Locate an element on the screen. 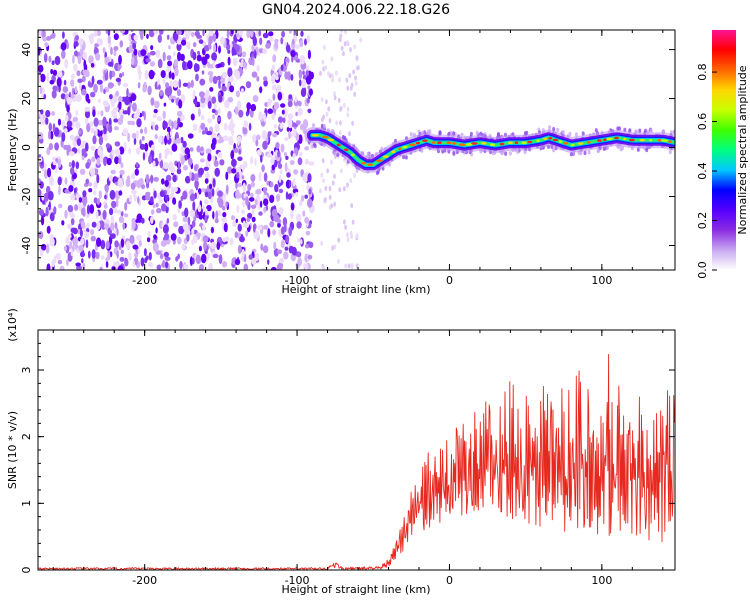 The width and height of the screenshot is (750, 600). spectrogram-x-tick-label: 100 is located at coordinates (601, 280).